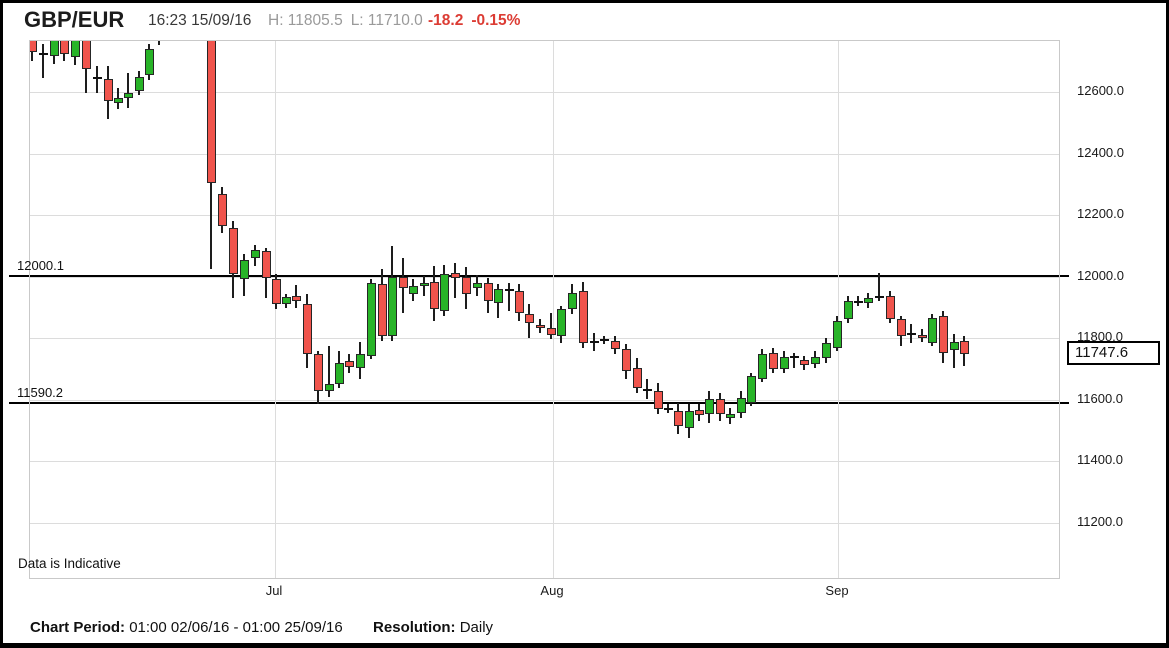  I want to click on high-low-readout: H: 11805.5 L: 11710.0, so click(349, 21).